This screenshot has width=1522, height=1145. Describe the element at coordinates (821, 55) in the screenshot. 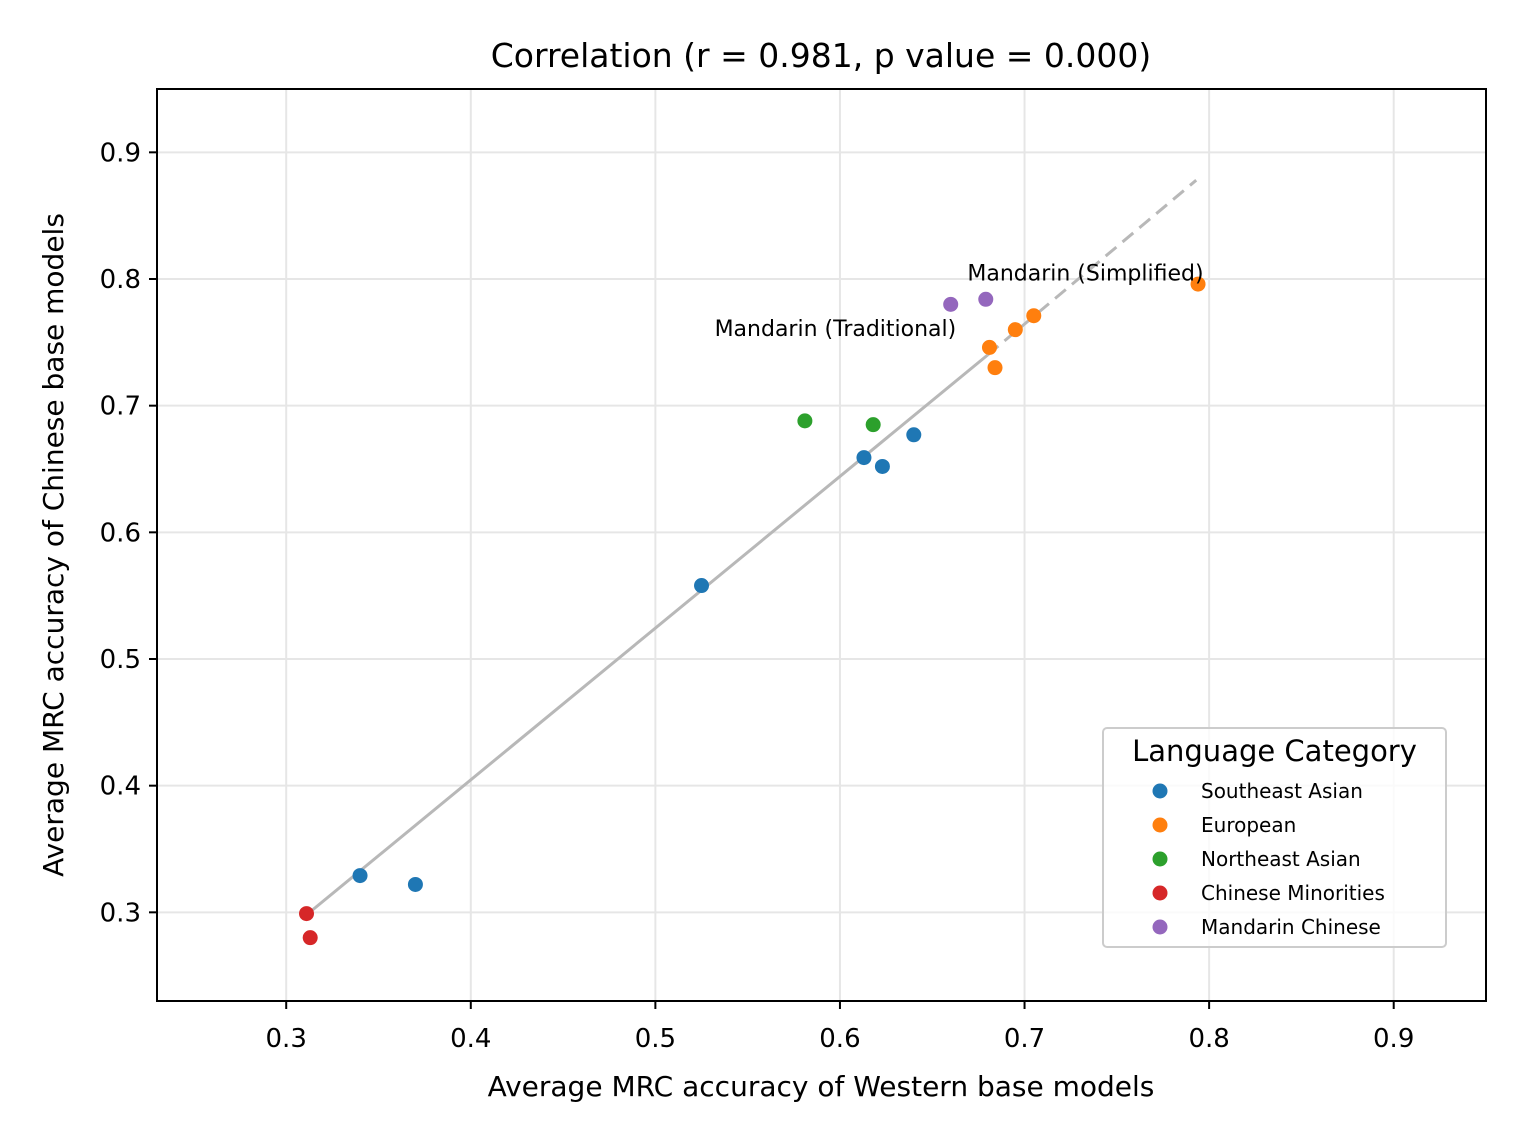

I see `chart-title: Correlation (r = 0.981, p value = 0.000)` at that location.